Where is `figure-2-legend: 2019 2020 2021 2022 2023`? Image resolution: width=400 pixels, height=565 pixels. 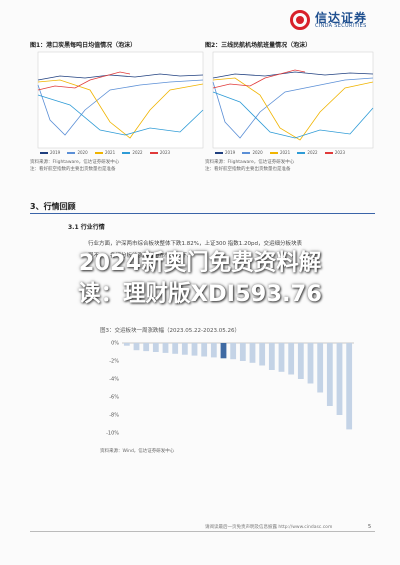
figure-2-legend: 2019 2020 2021 2022 2023 is located at coordinates (297, 152).